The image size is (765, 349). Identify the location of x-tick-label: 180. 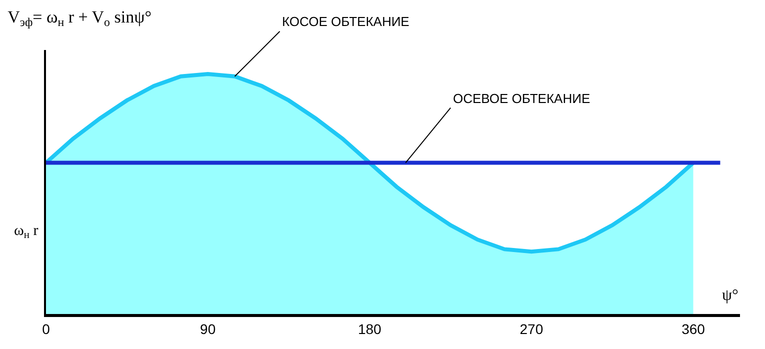
(370, 328).